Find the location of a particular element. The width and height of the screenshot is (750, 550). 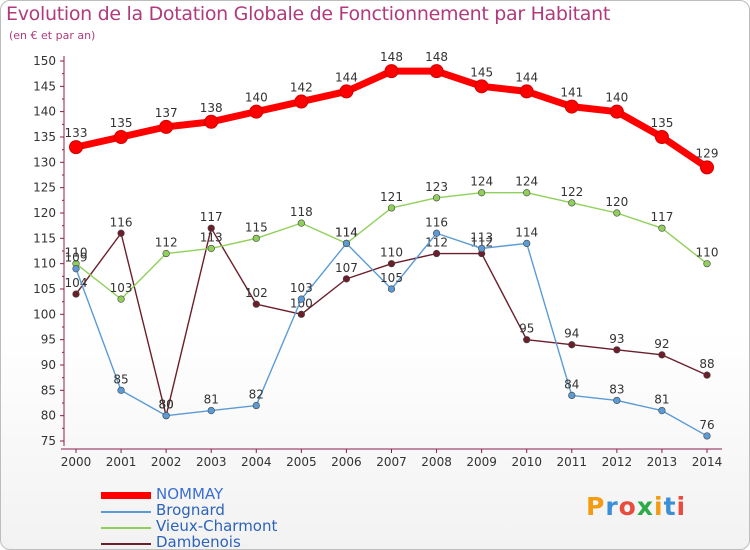

data-label-dambenois: 112 is located at coordinates (436, 243).